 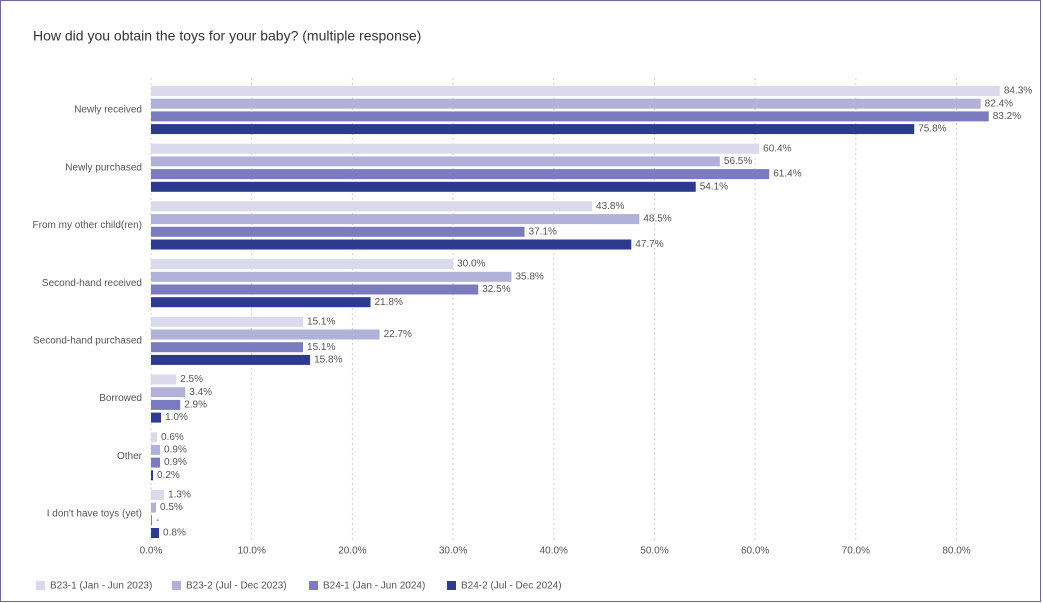 What do you see at coordinates (103, 167) in the screenshot?
I see `category-label: Newly purchased` at bounding box center [103, 167].